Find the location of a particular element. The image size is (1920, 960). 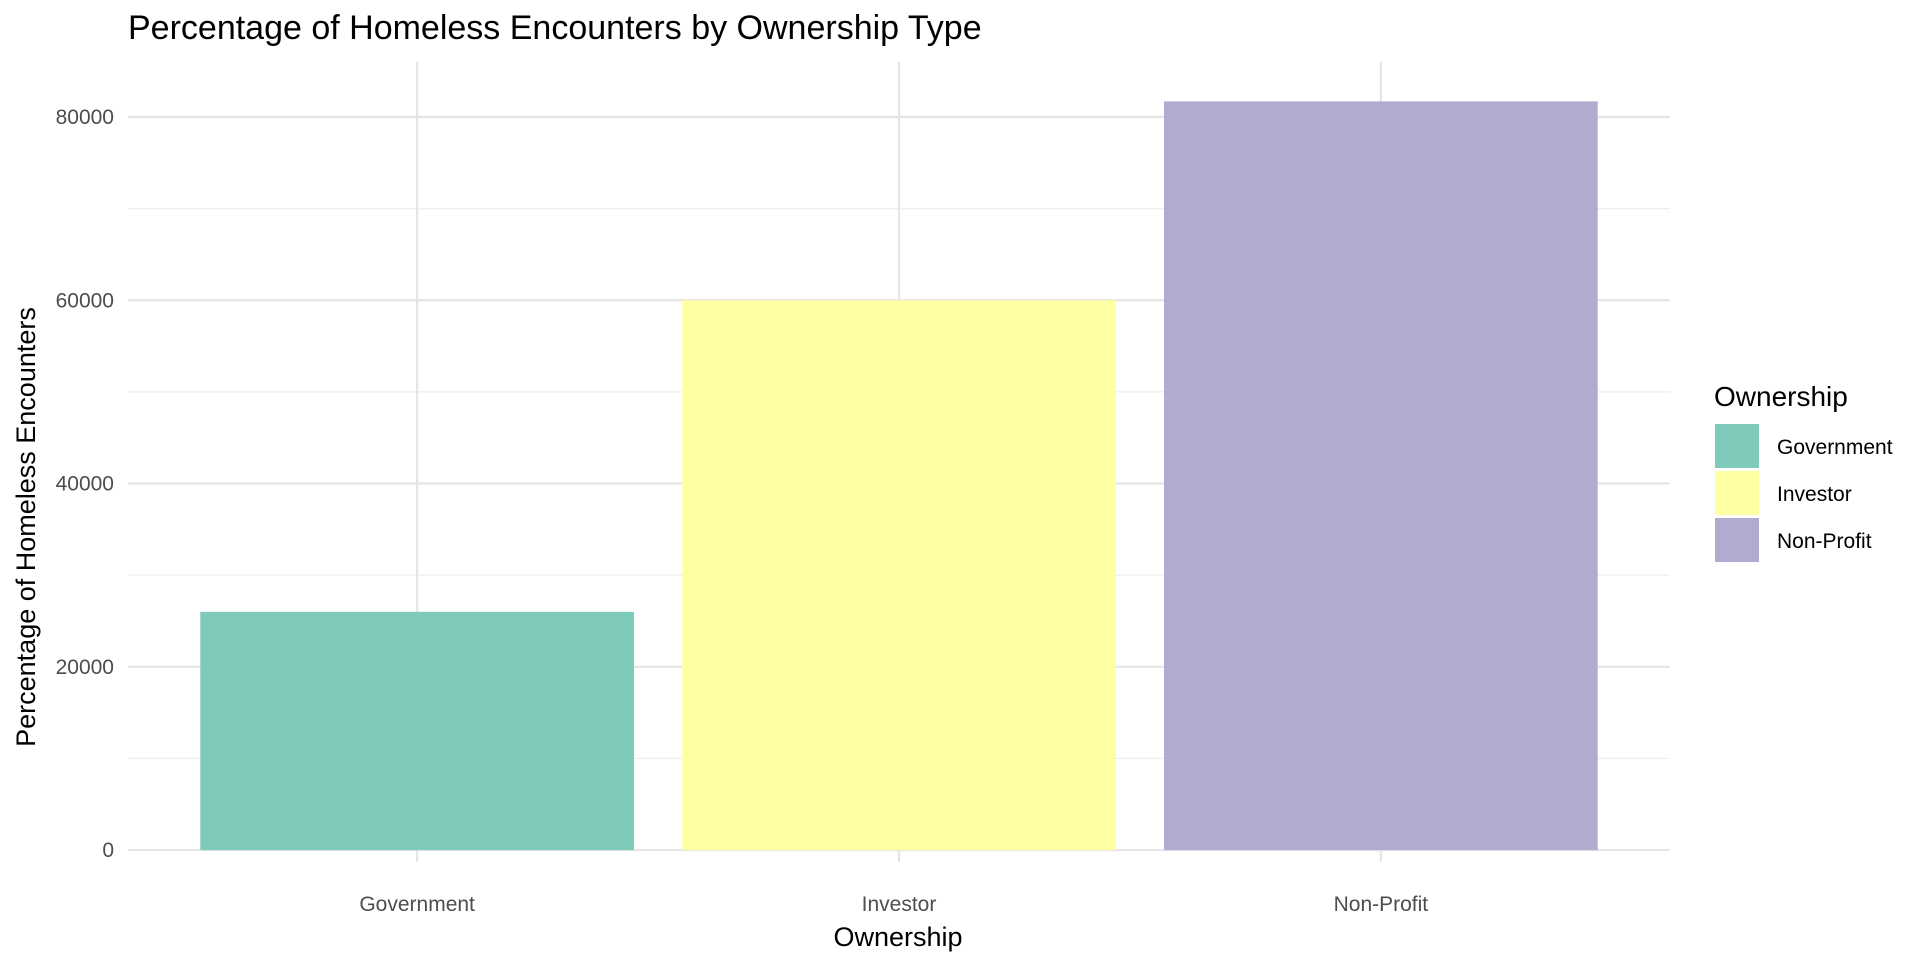

x-tick-label: Non-Profit is located at coordinates (1381, 904).